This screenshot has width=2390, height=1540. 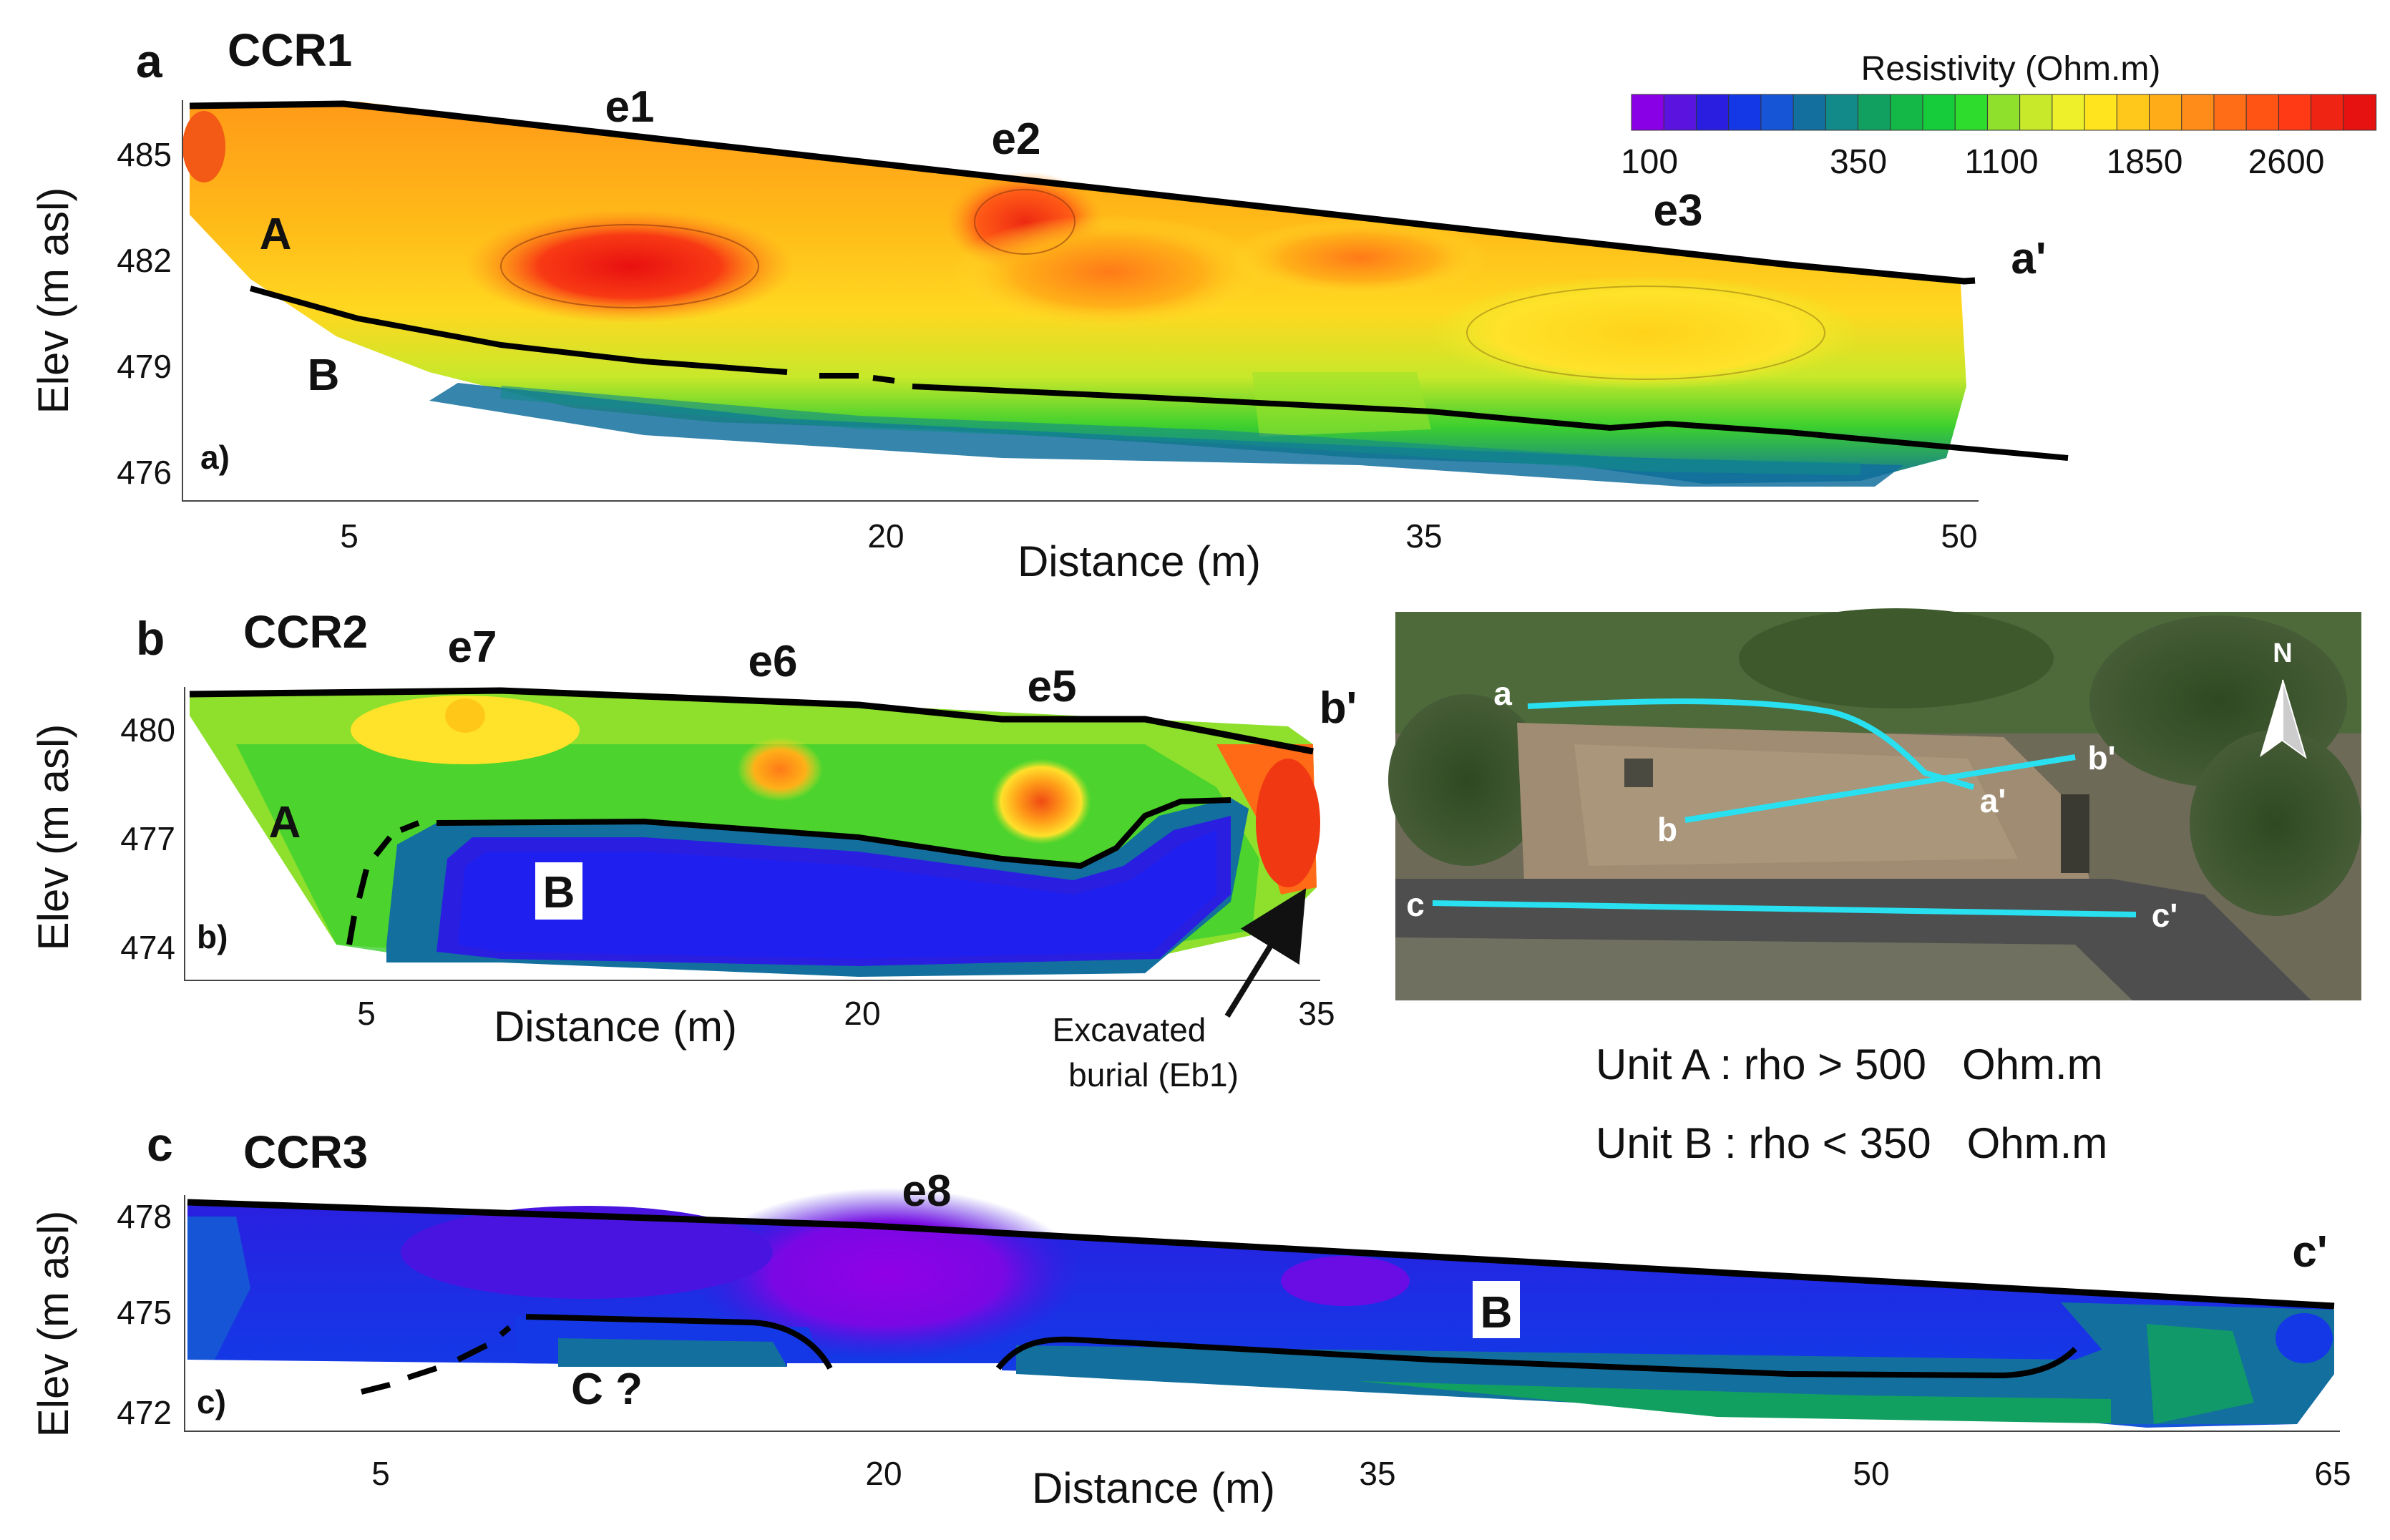 I want to click on ccr2-topography-line, so click(x=751, y=721).